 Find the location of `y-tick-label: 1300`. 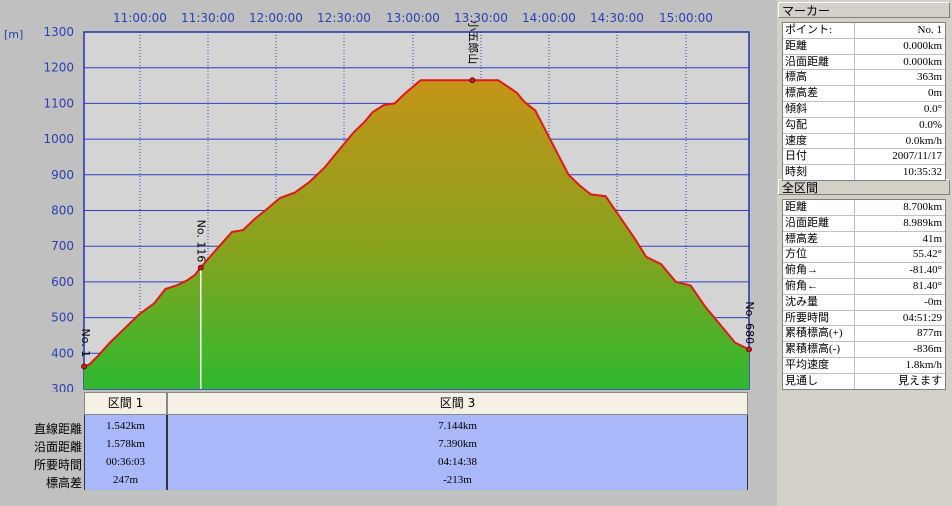

y-tick-label: 1300 is located at coordinates (58, 32).